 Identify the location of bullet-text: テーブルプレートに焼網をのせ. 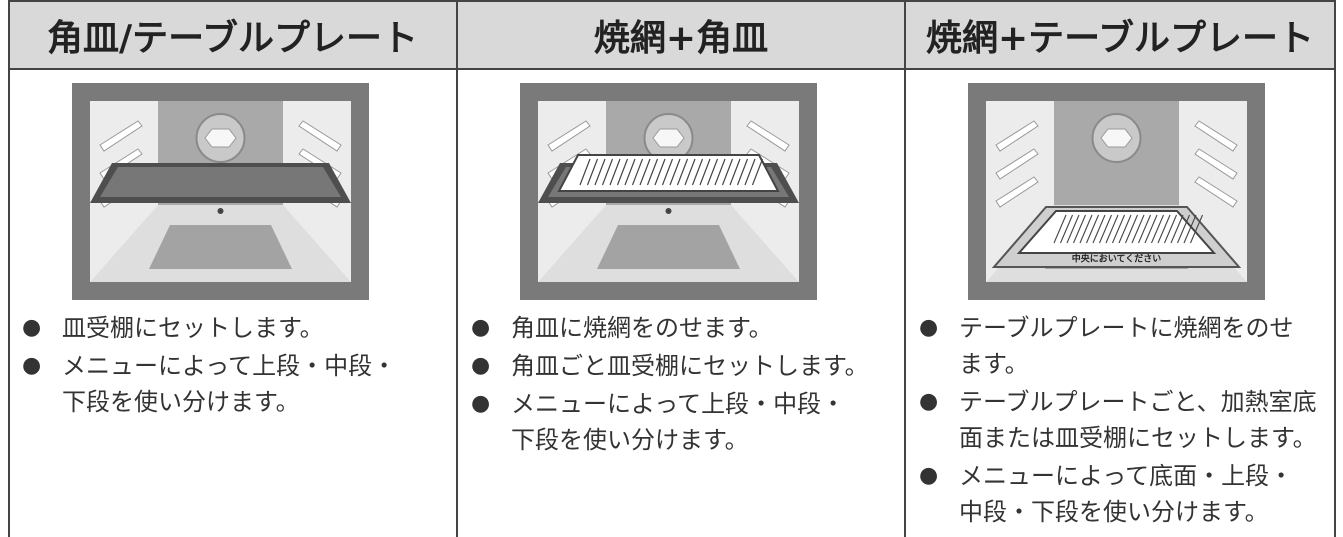
(1126, 328).